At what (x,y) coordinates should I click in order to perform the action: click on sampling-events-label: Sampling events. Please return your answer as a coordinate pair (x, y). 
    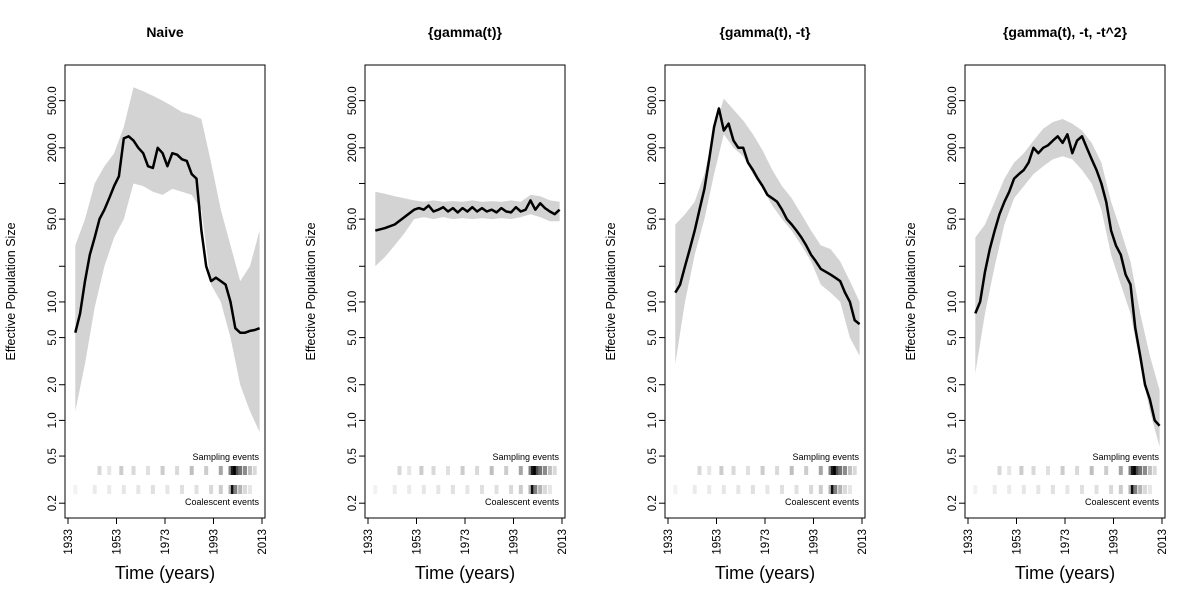
    Looking at the image, I should click on (225, 457).